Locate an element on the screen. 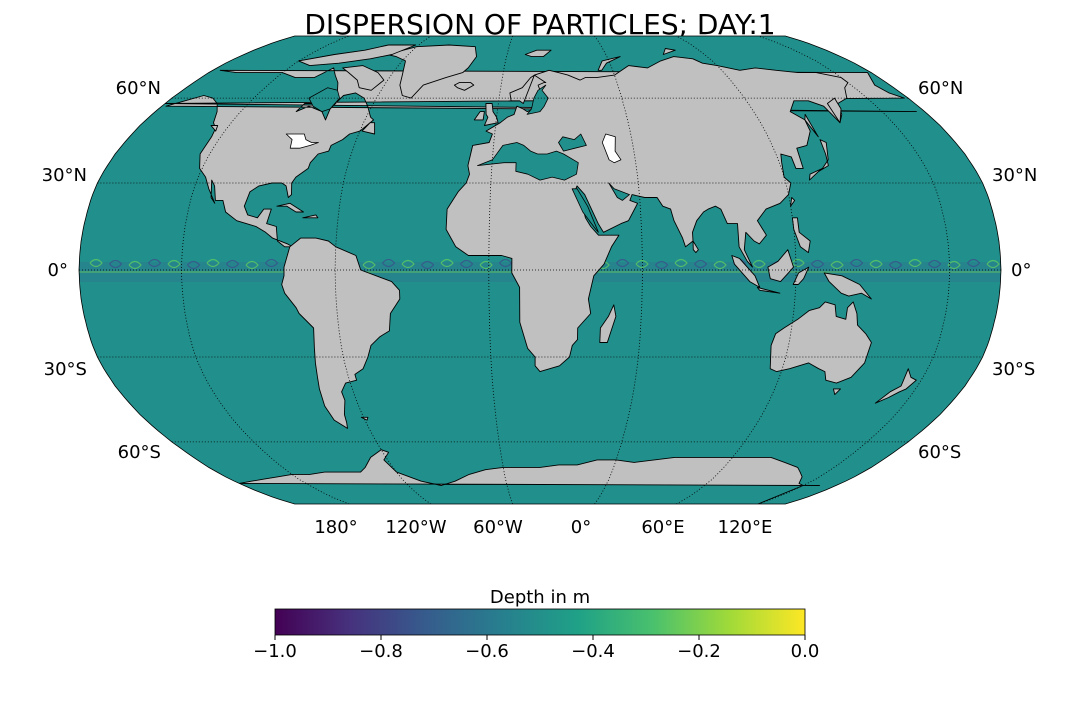 The height and width of the screenshot is (720, 1080). caspian-sea is located at coordinates (611, 148).